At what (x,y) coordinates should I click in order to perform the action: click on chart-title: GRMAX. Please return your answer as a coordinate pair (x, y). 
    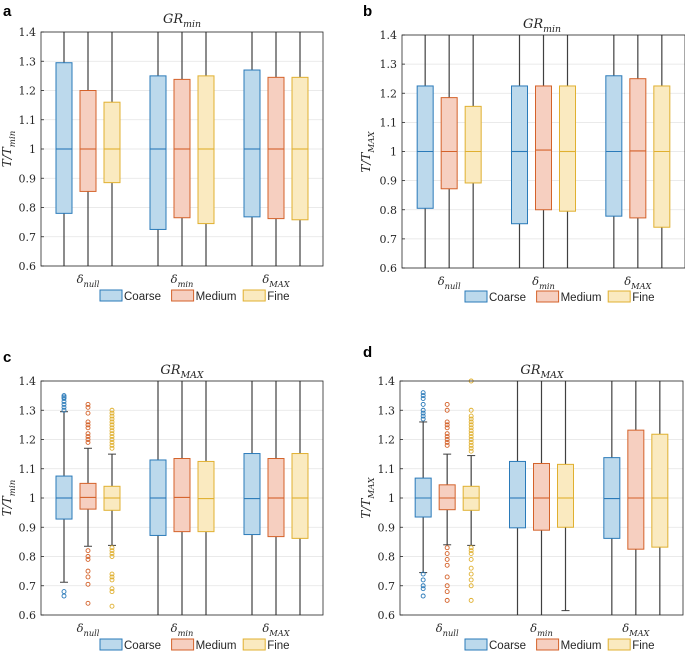
    Looking at the image, I should click on (182, 372).